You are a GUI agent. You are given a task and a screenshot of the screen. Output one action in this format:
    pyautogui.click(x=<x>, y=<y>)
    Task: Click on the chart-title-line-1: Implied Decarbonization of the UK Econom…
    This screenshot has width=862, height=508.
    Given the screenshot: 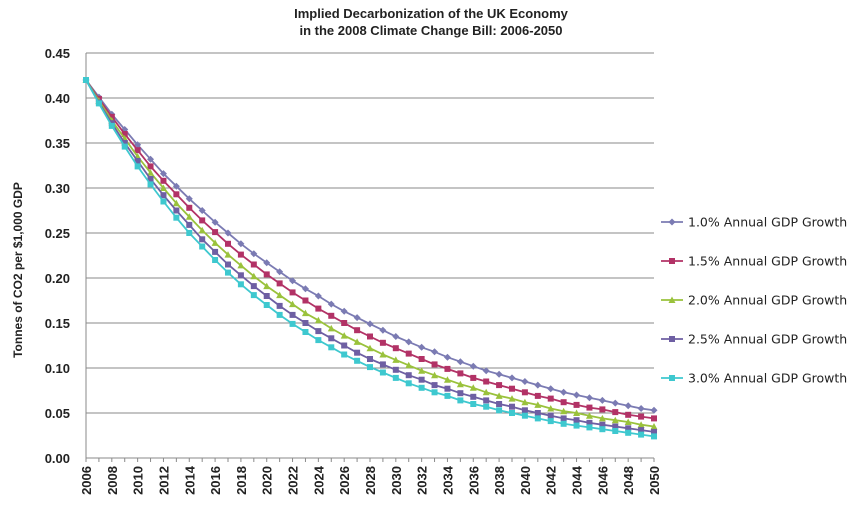 What is the action you would take?
    pyautogui.click(x=431, y=13)
    